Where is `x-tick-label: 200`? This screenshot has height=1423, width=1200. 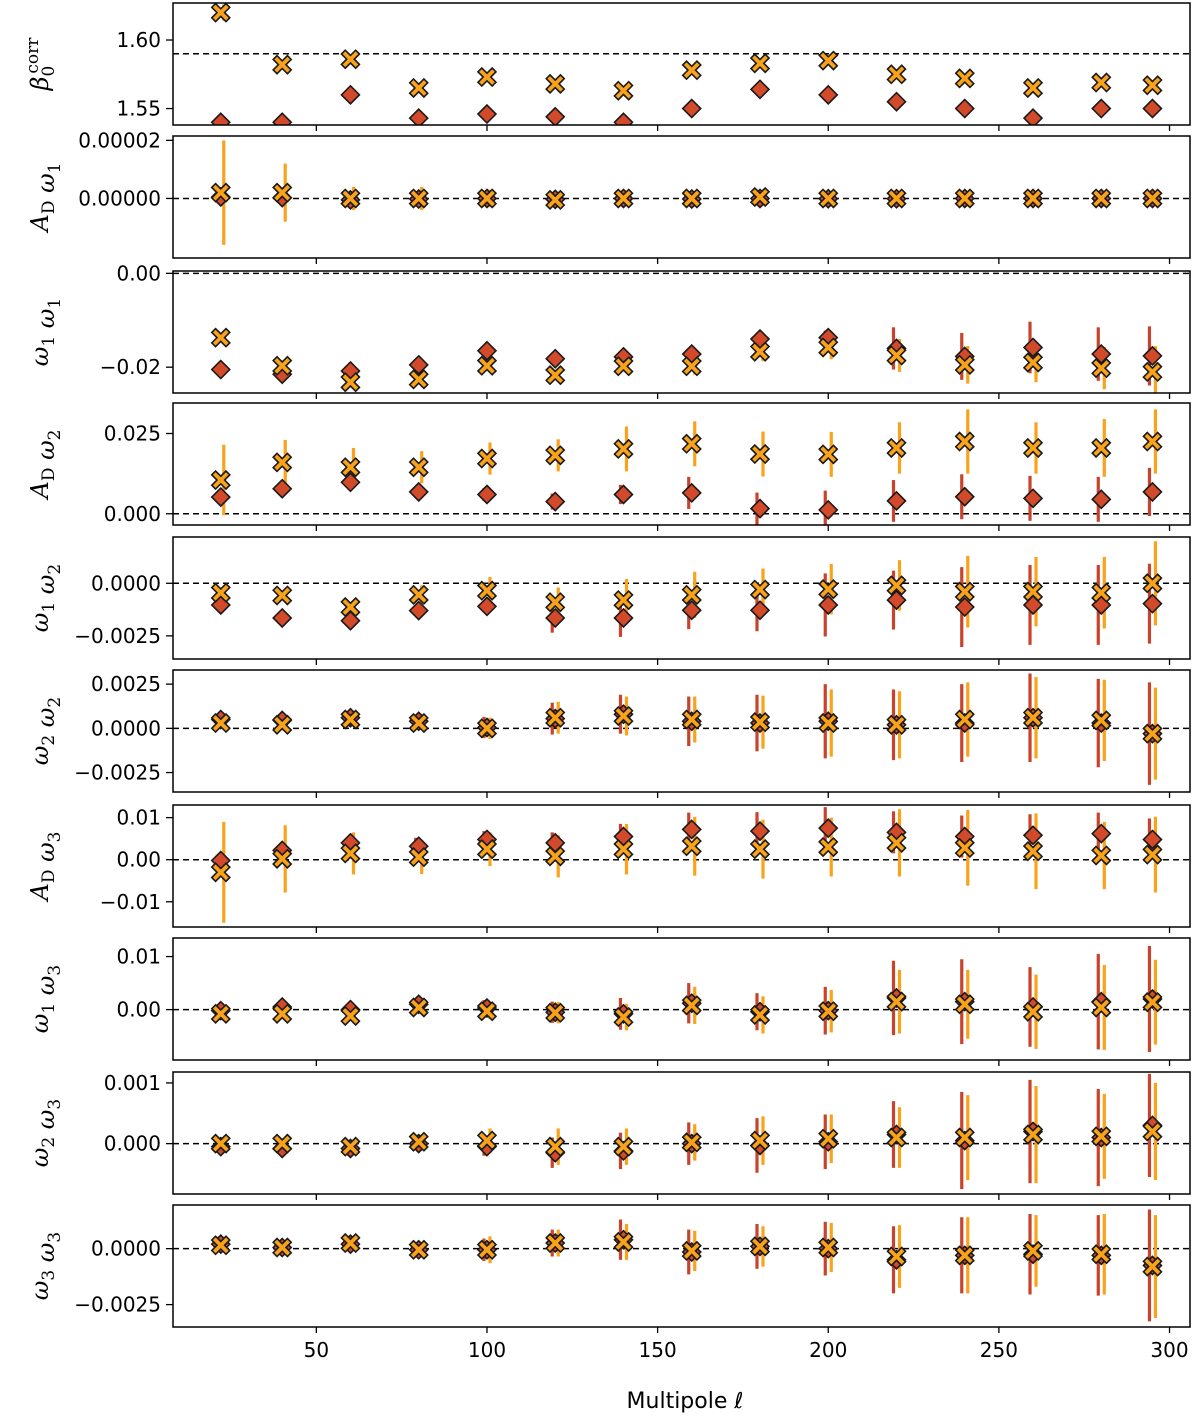 x-tick-label: 200 is located at coordinates (828, 1350).